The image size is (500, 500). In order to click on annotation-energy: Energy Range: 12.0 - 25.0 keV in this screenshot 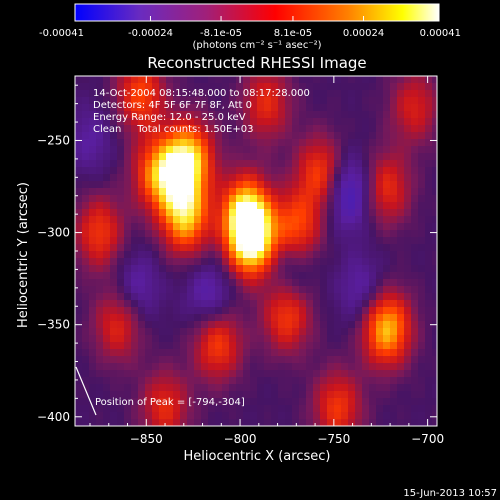, I will do `click(169, 117)`.